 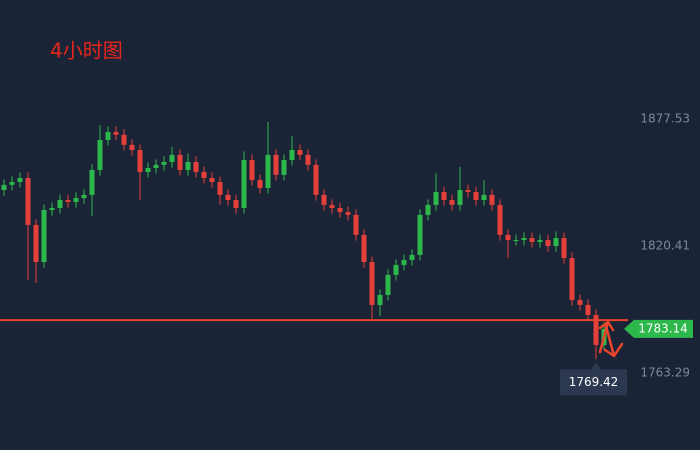 I want to click on last-price-label: 1783.14, so click(x=663, y=328).